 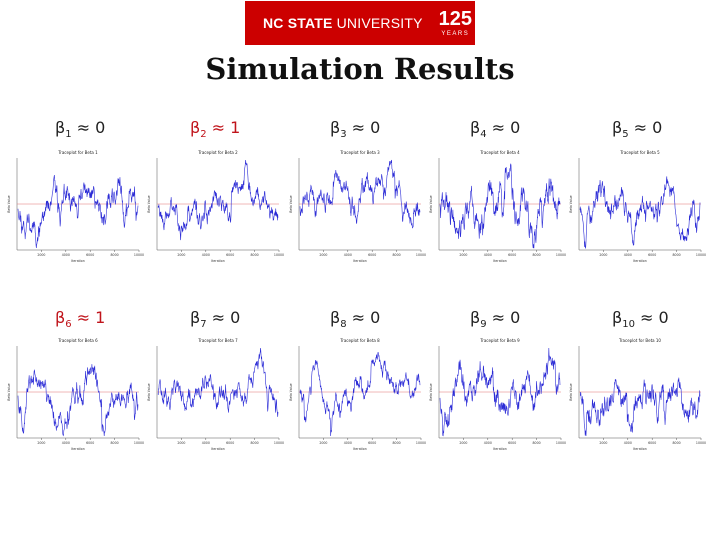 I want to click on beta-label-2: β2 ≈ 1, so click(x=215, y=129).